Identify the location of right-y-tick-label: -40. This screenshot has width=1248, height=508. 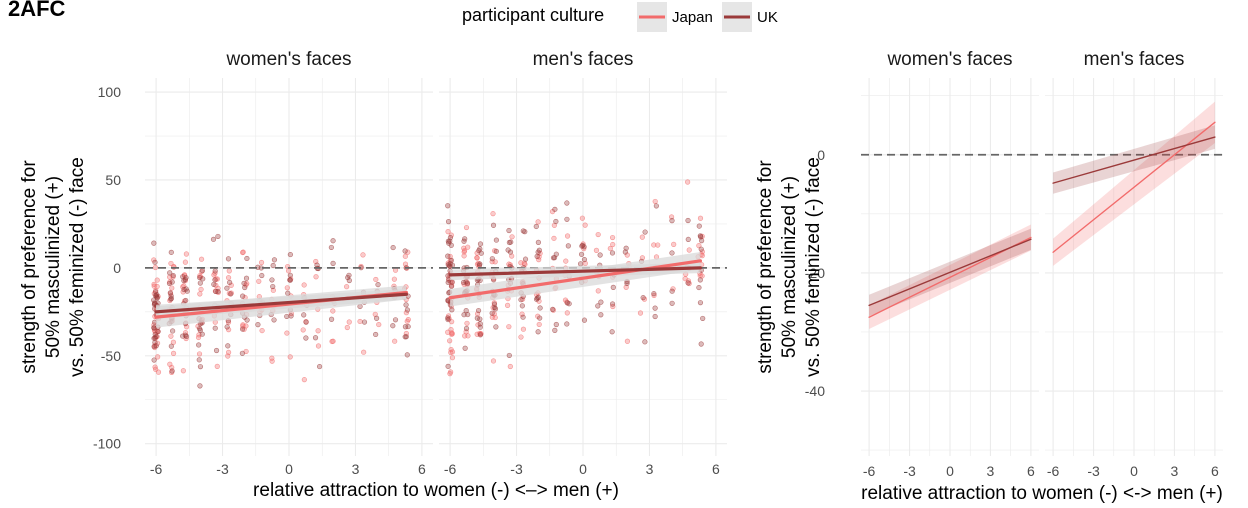
(815, 391).